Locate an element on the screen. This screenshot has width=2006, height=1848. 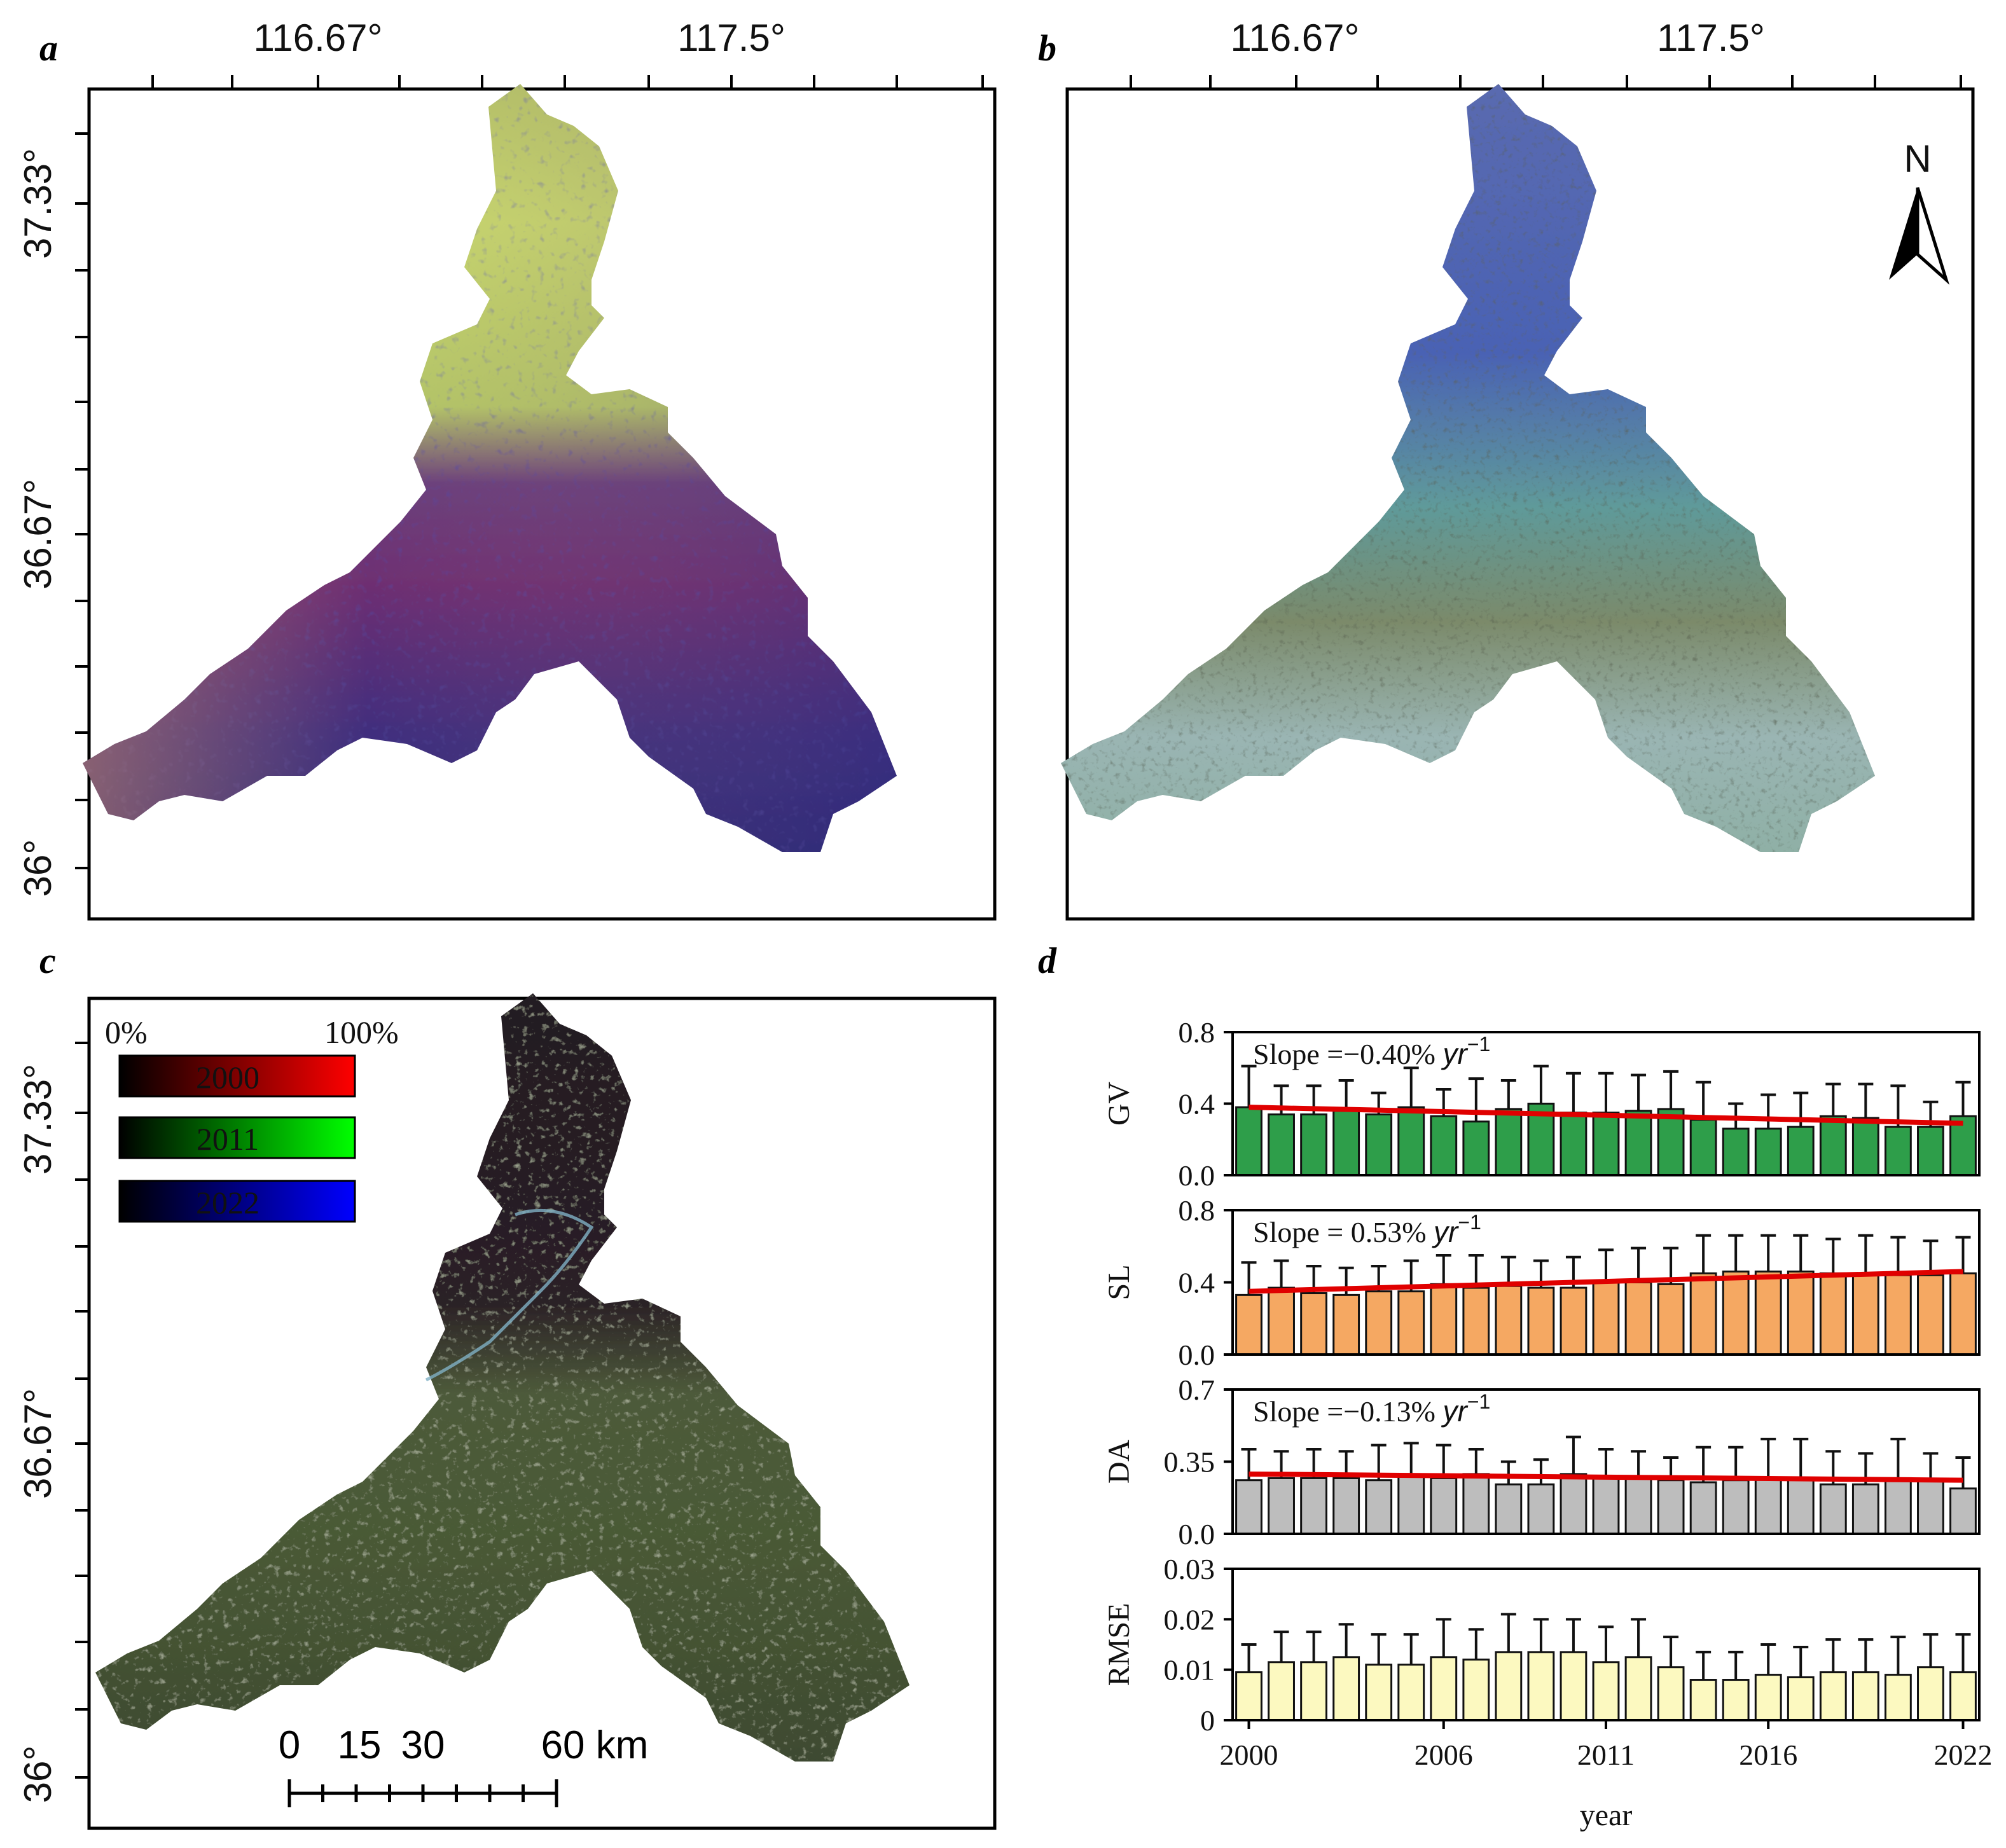
lat-ticks-c: 37.33° 36.67° 36° is located at coordinates (38, 1434).